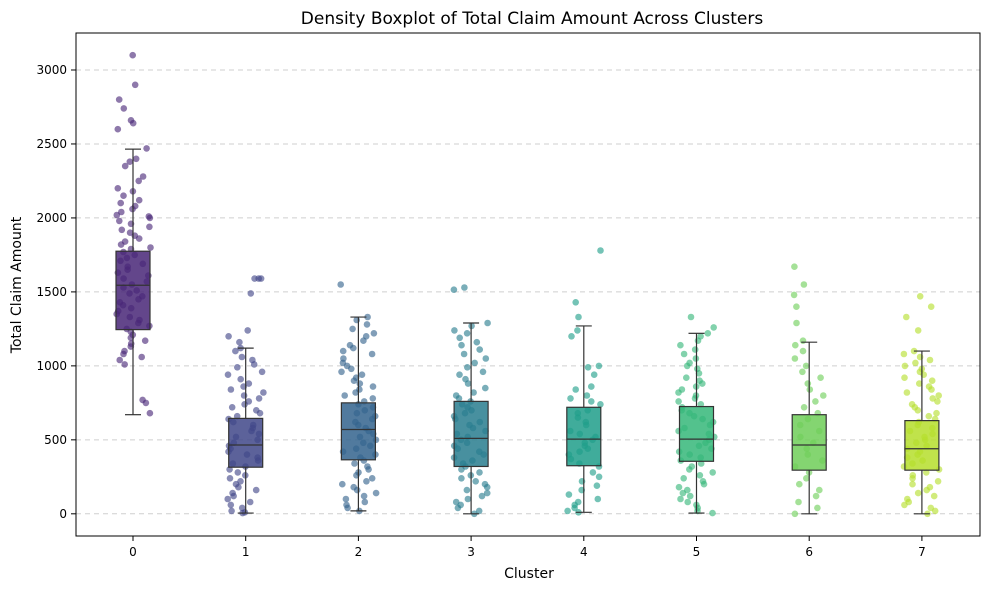 Image resolution: width=989 pixels, height=590 pixels. Describe the element at coordinates (51, 218) in the screenshot. I see `y-tick-label: 2000` at that location.